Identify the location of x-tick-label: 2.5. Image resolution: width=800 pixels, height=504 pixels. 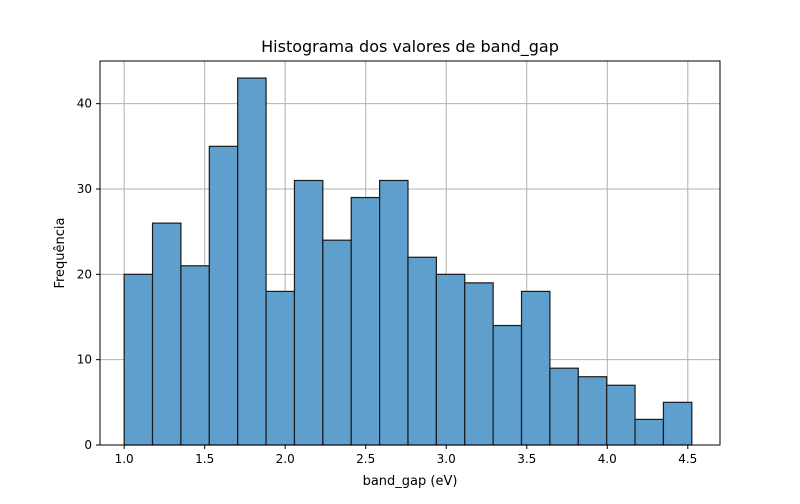
(365, 459).